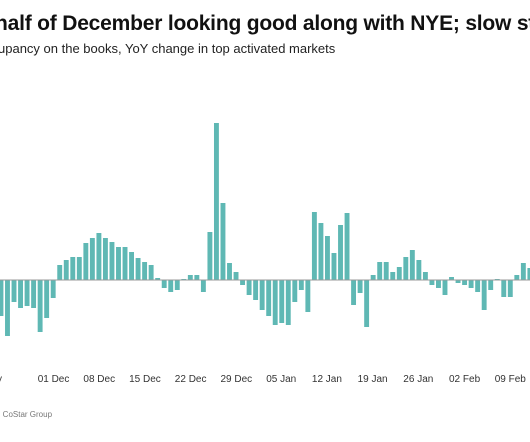  What do you see at coordinates (418, 379) in the screenshot?
I see `x-tick-label: 26 Jan` at bounding box center [418, 379].